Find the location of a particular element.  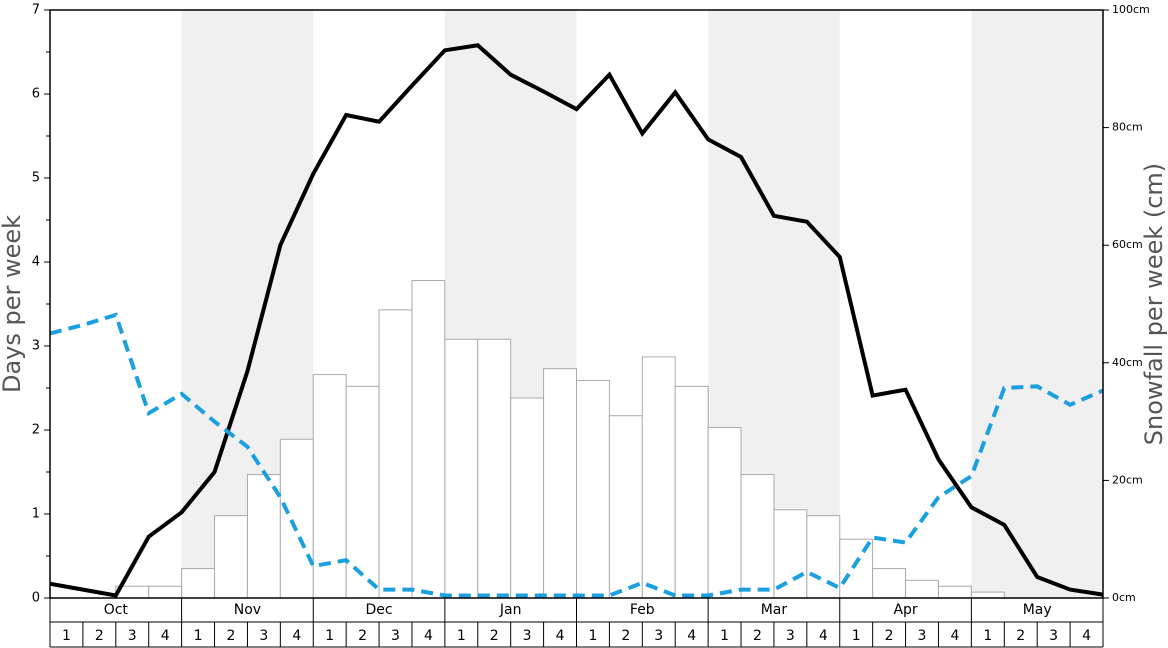

y-tick-label: 3 is located at coordinates (36, 346).